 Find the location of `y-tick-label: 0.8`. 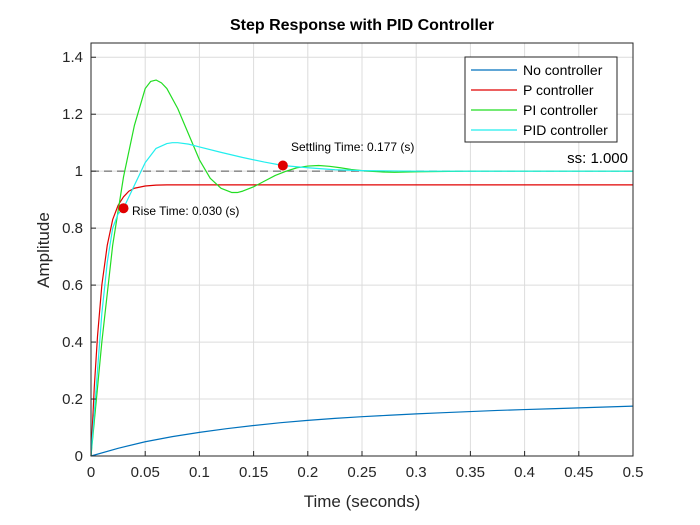

y-tick-label: 0.8 is located at coordinates (72, 228).